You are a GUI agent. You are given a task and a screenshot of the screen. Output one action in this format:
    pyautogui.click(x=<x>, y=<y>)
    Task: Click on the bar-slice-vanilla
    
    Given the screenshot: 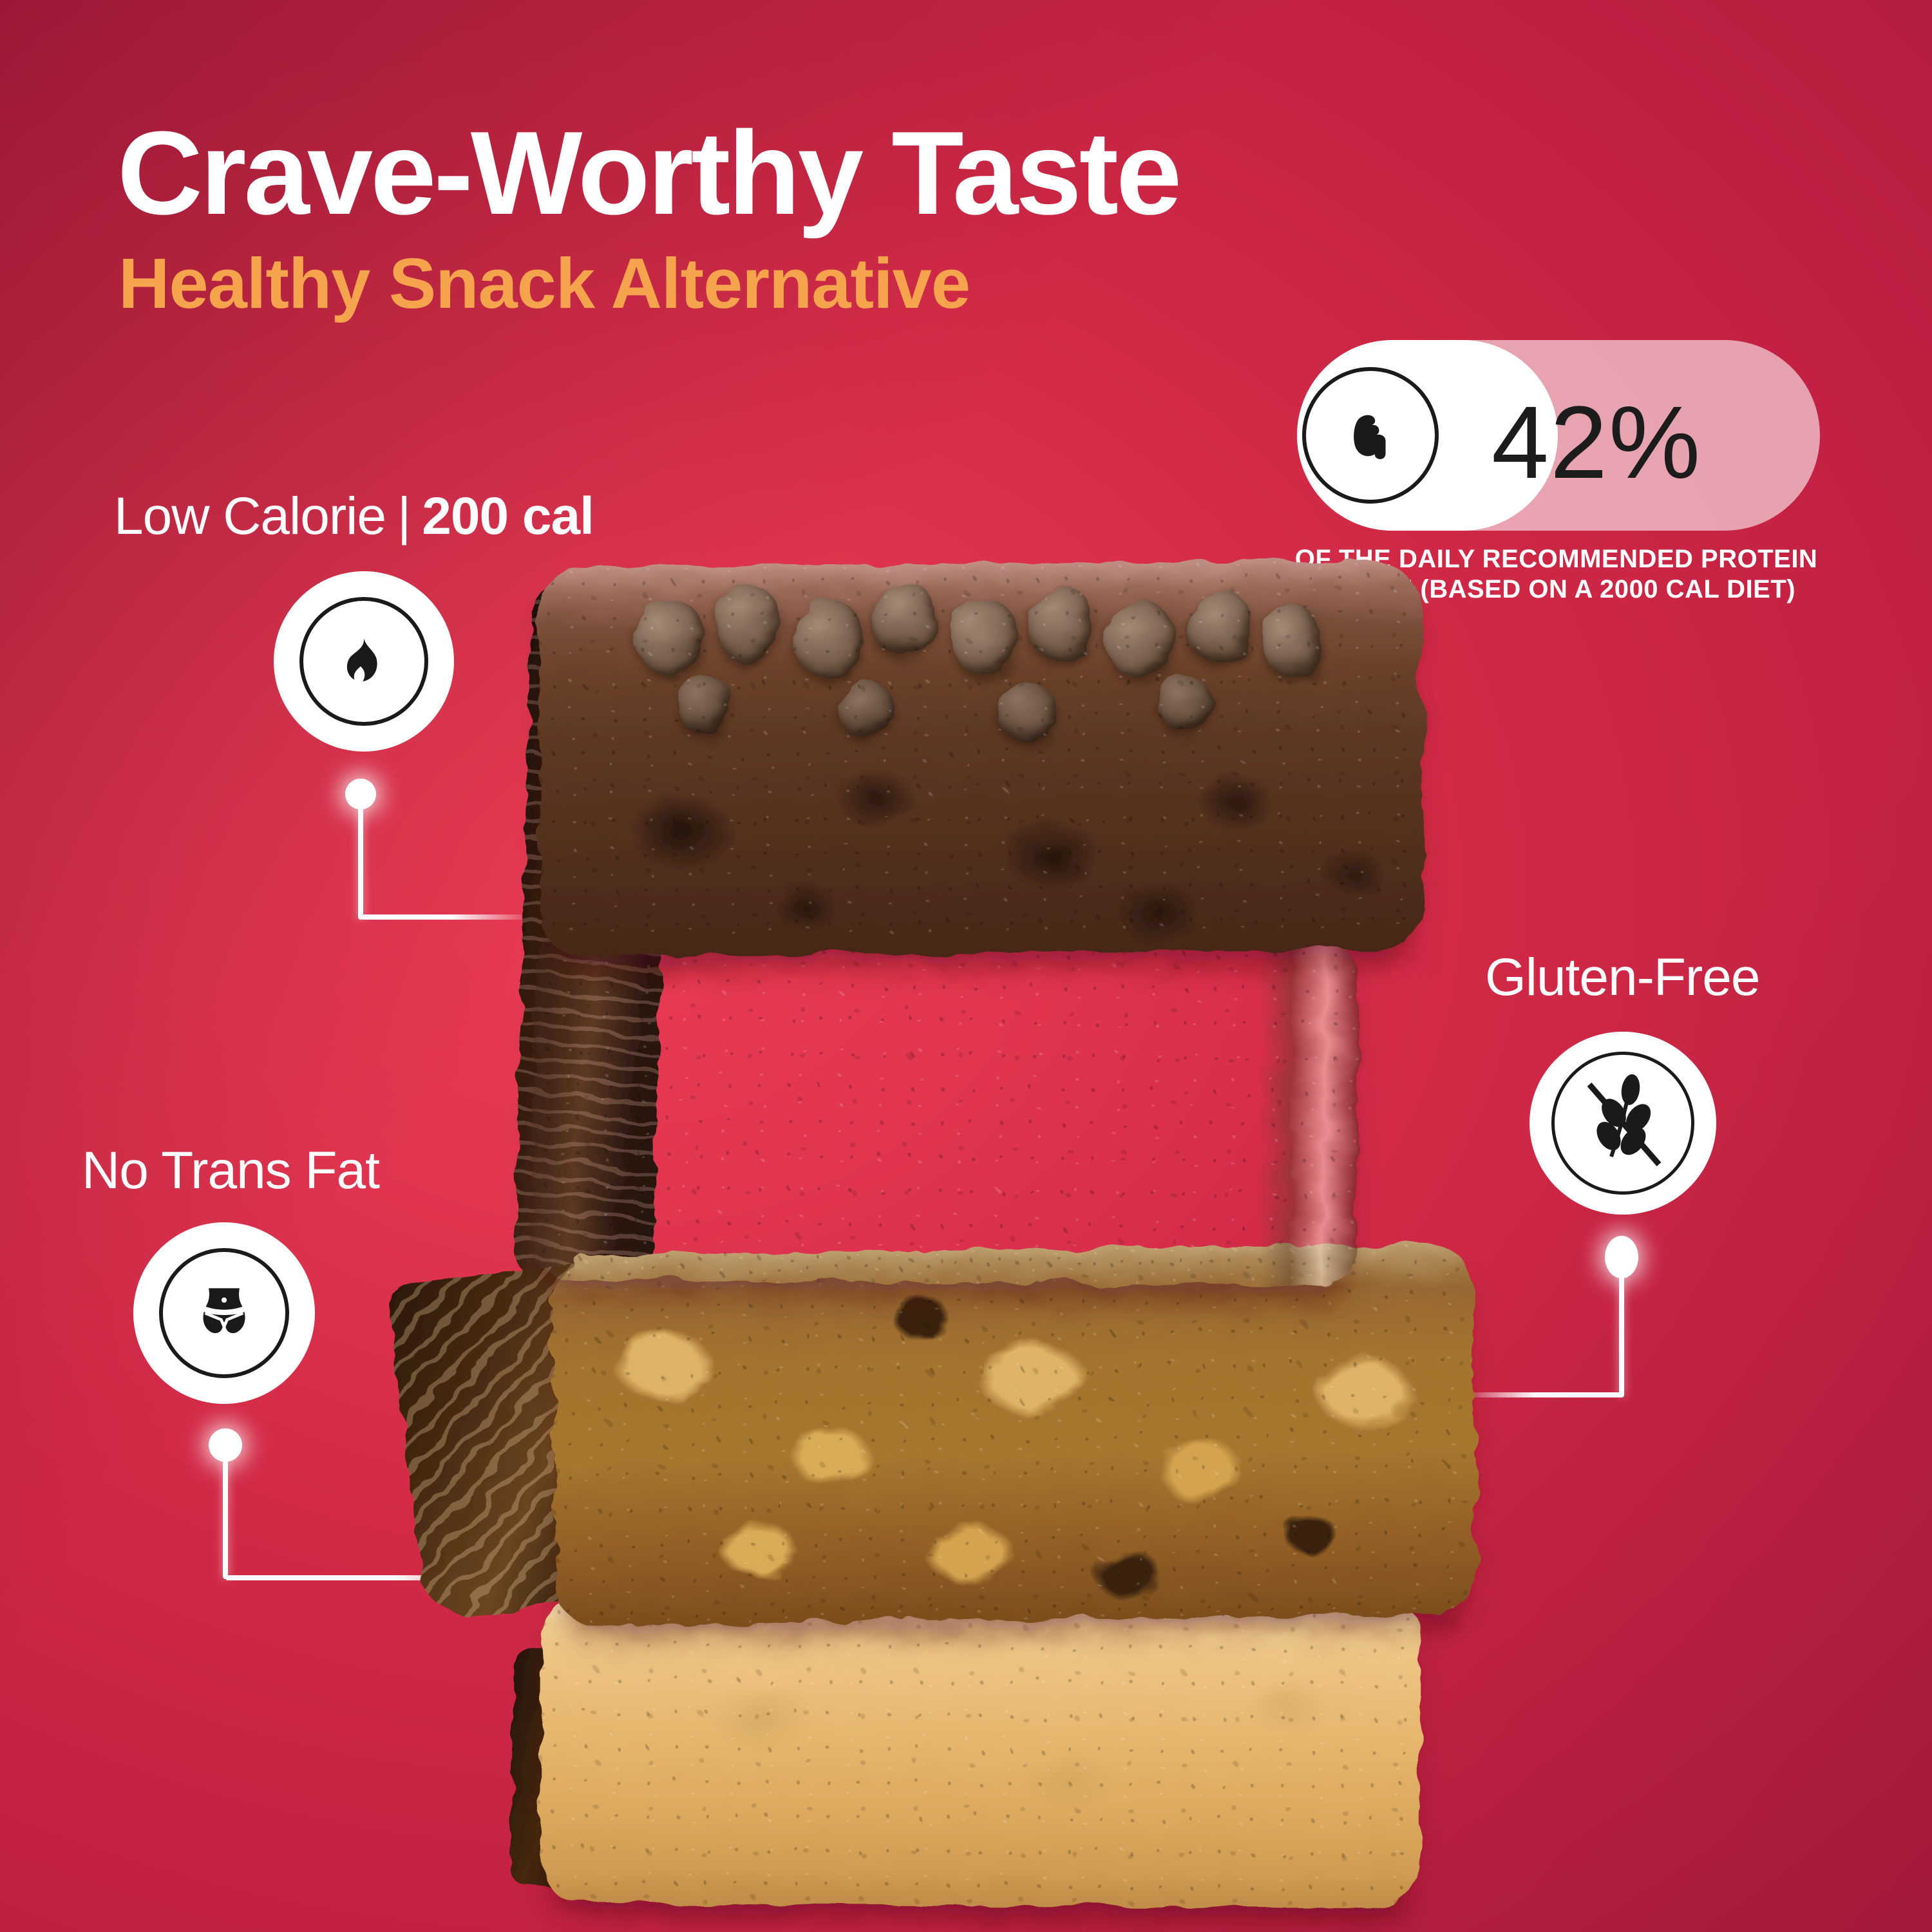 What is the action you would take?
    pyautogui.click(x=980, y=1750)
    